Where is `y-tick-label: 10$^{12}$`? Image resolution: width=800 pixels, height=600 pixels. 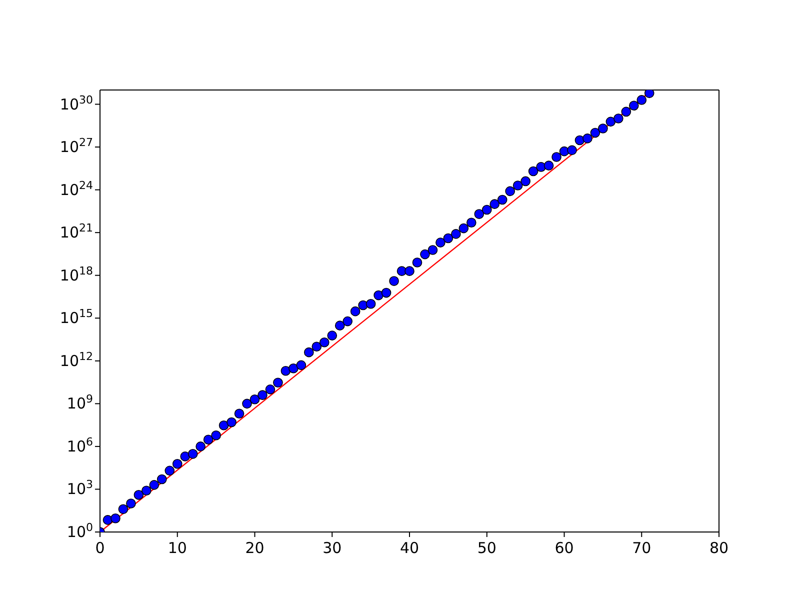
y-tick-label: 10$^{12}$ is located at coordinates (76, 359).